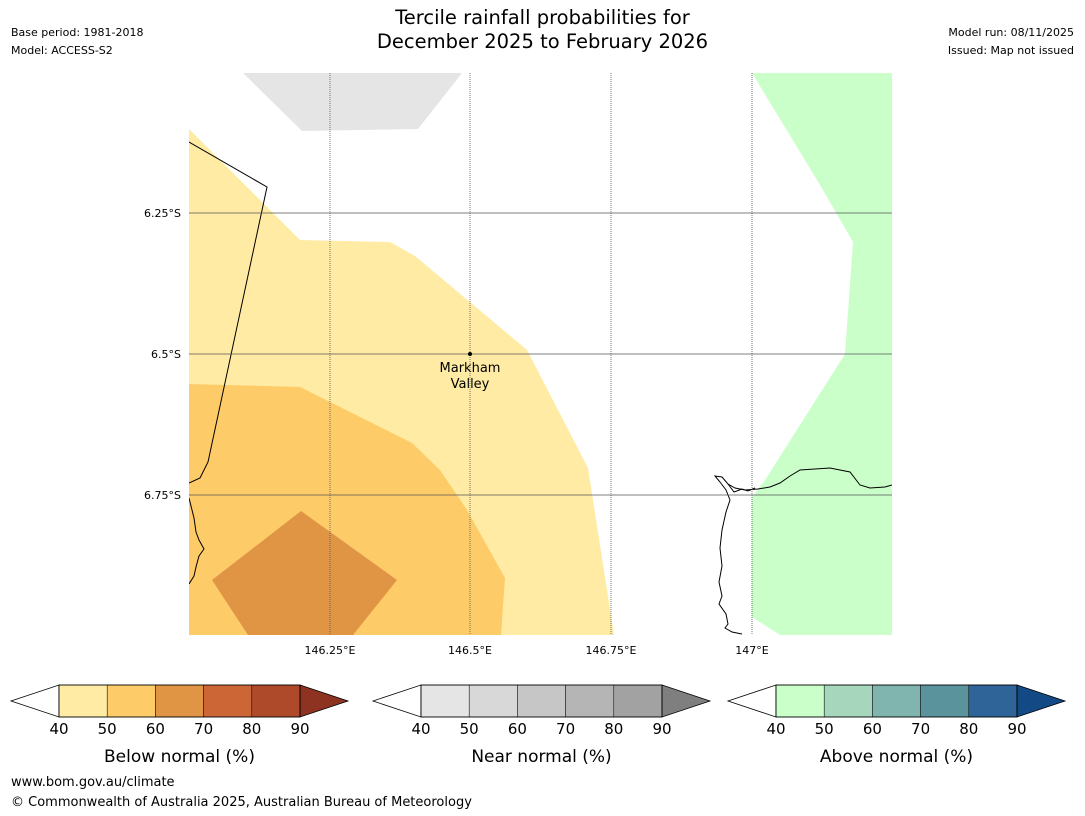 Image resolution: width=1085 pixels, height=816 pixels. Describe the element at coordinates (896, 725) in the screenshot. I see `colorbar: 40 50 60 70 80 90 Above normal (%)` at that location.